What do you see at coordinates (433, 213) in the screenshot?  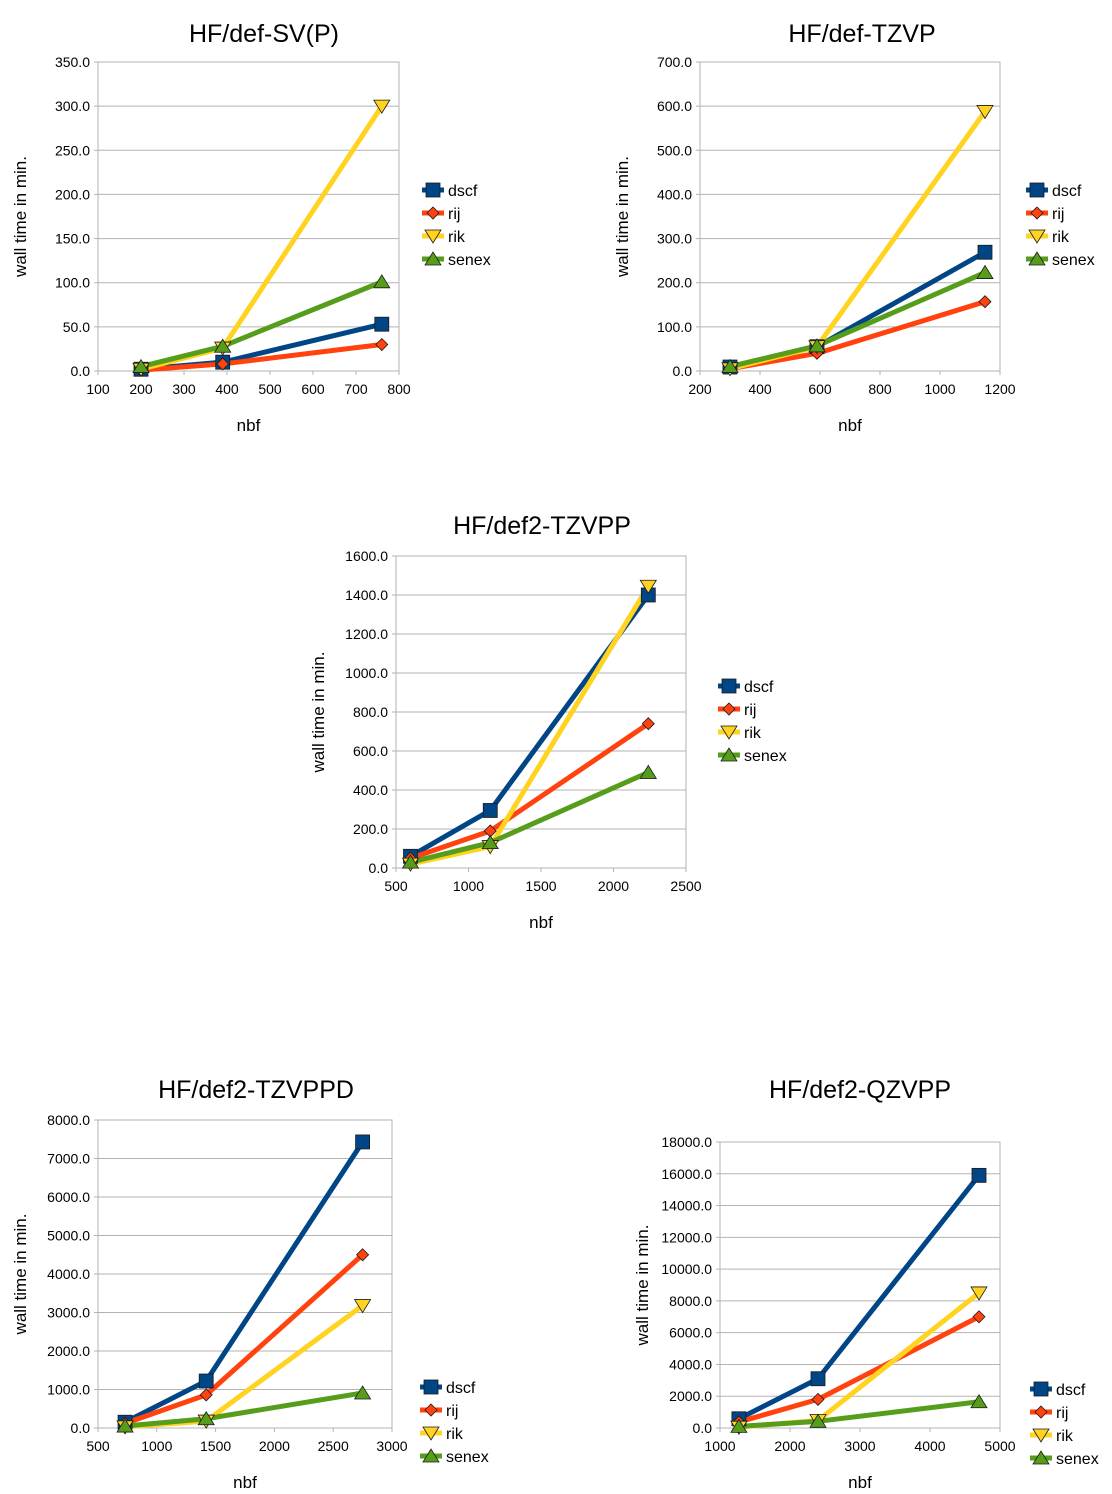 I see `legend-marker-rij` at bounding box center [433, 213].